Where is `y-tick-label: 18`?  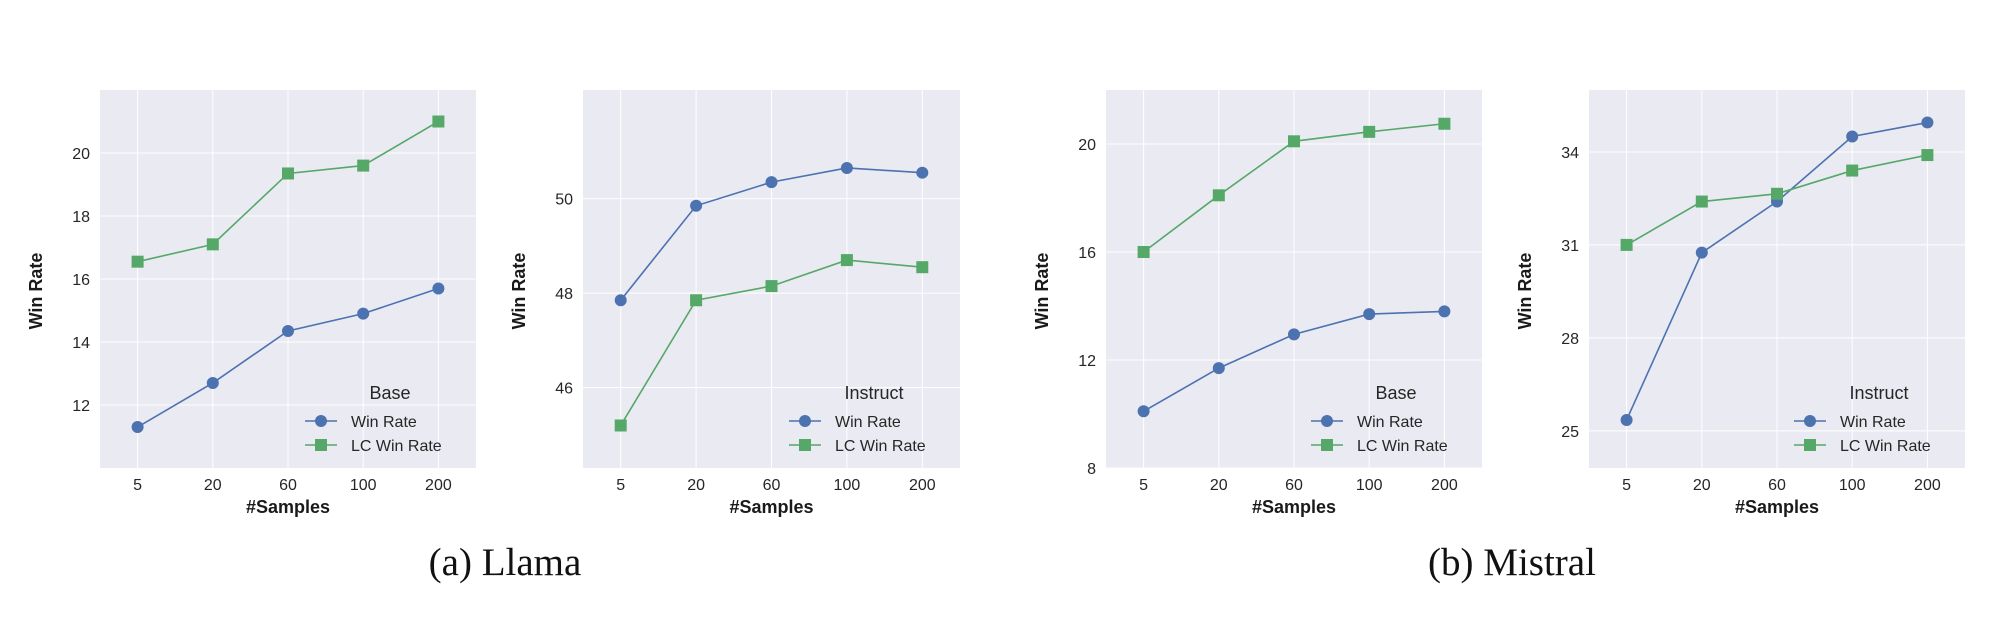
y-tick-label: 18 is located at coordinates (81, 217).